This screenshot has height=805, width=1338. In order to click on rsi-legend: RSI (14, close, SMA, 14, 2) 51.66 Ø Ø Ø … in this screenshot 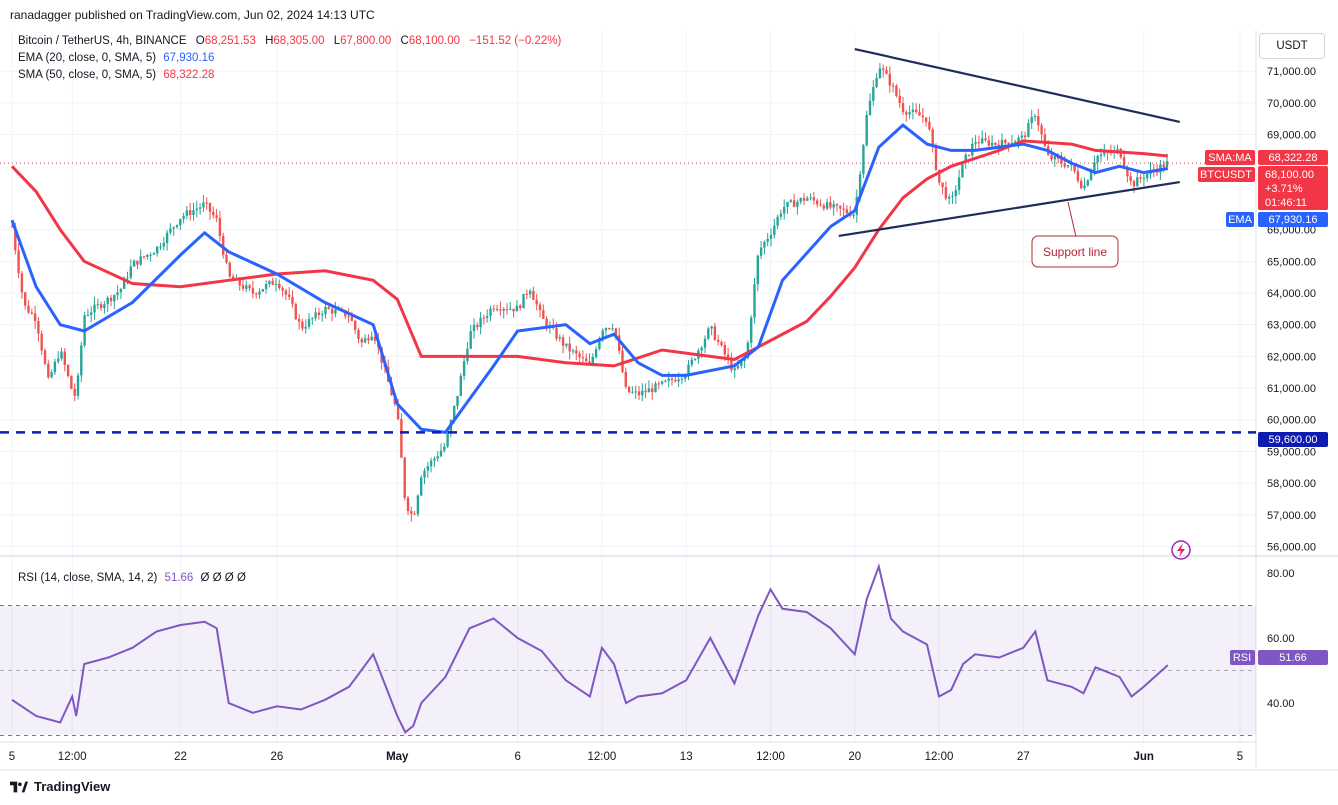, I will do `click(132, 578)`.